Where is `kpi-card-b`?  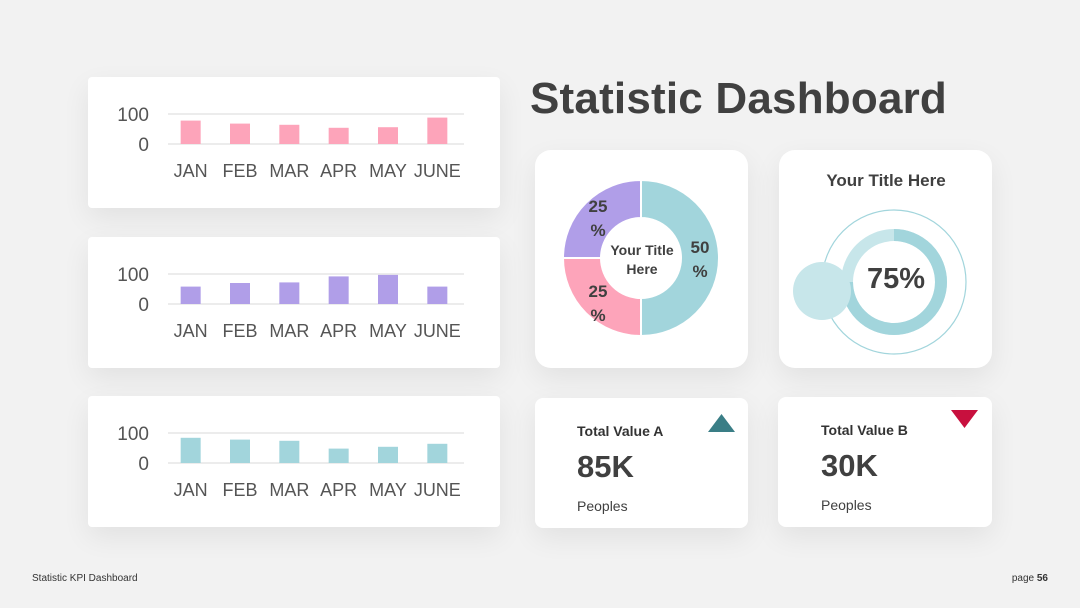 kpi-card-b is located at coordinates (885, 462).